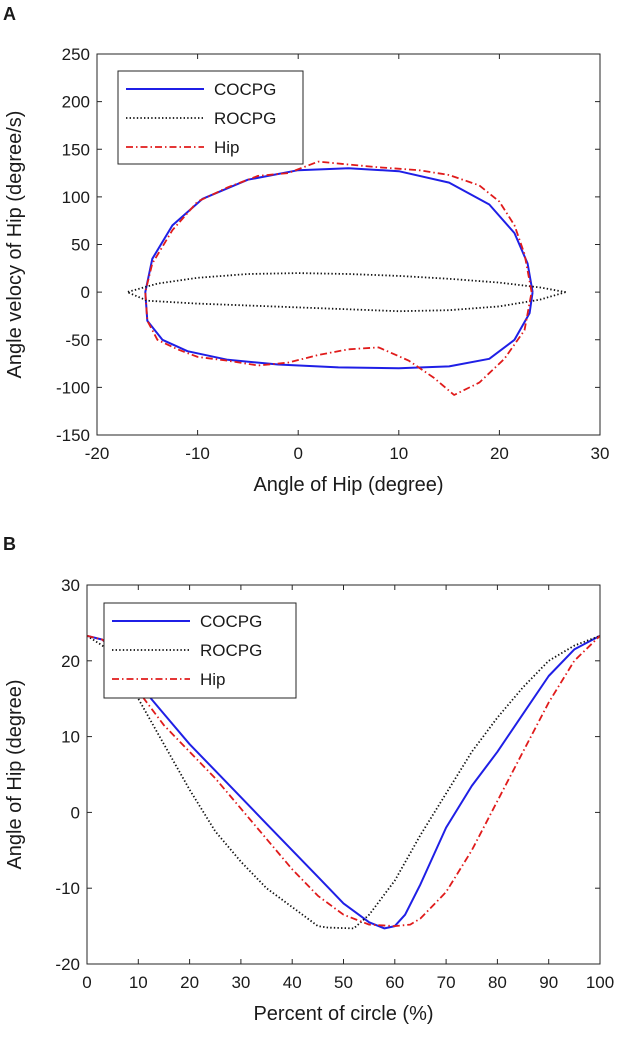 Image resolution: width=624 pixels, height=1045 pixels. Describe the element at coordinates (76, 197) in the screenshot. I see `y-tick-label: 100` at that location.